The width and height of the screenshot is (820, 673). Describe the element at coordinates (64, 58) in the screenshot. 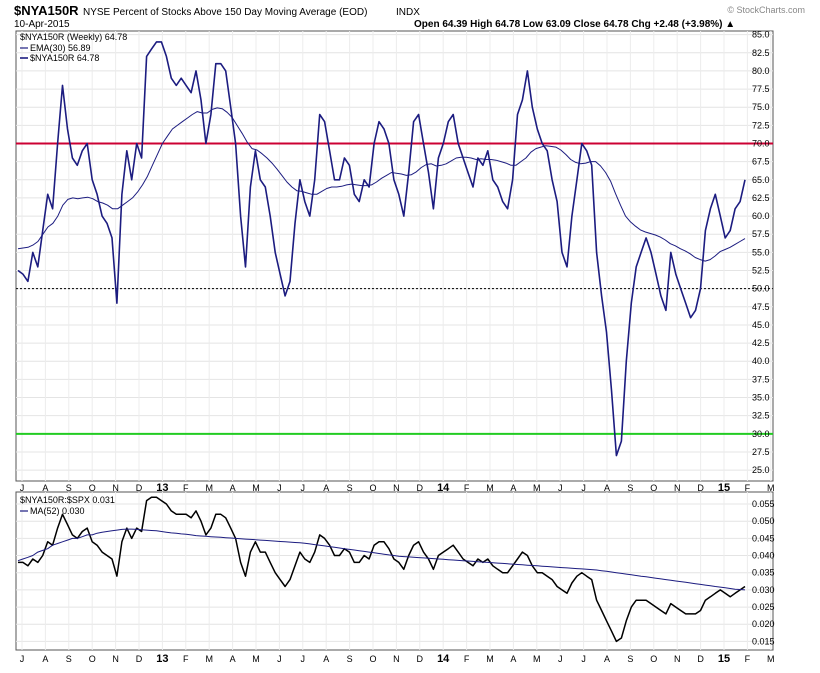

I see `legend-close: $NYA150R 64.78` at that location.